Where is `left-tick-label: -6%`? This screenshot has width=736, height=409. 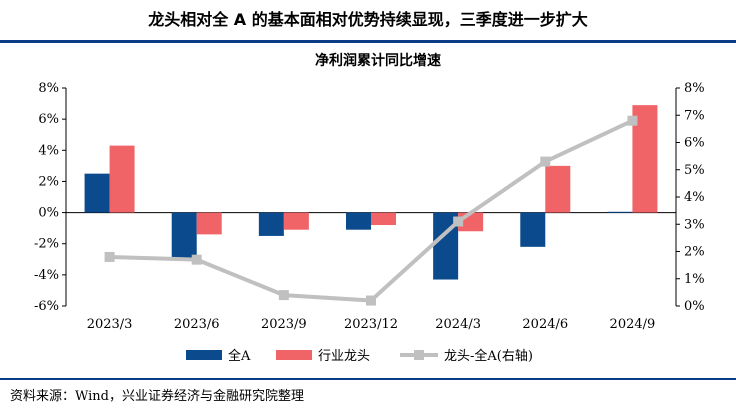
left-tick-label: -6% is located at coordinates (46, 306).